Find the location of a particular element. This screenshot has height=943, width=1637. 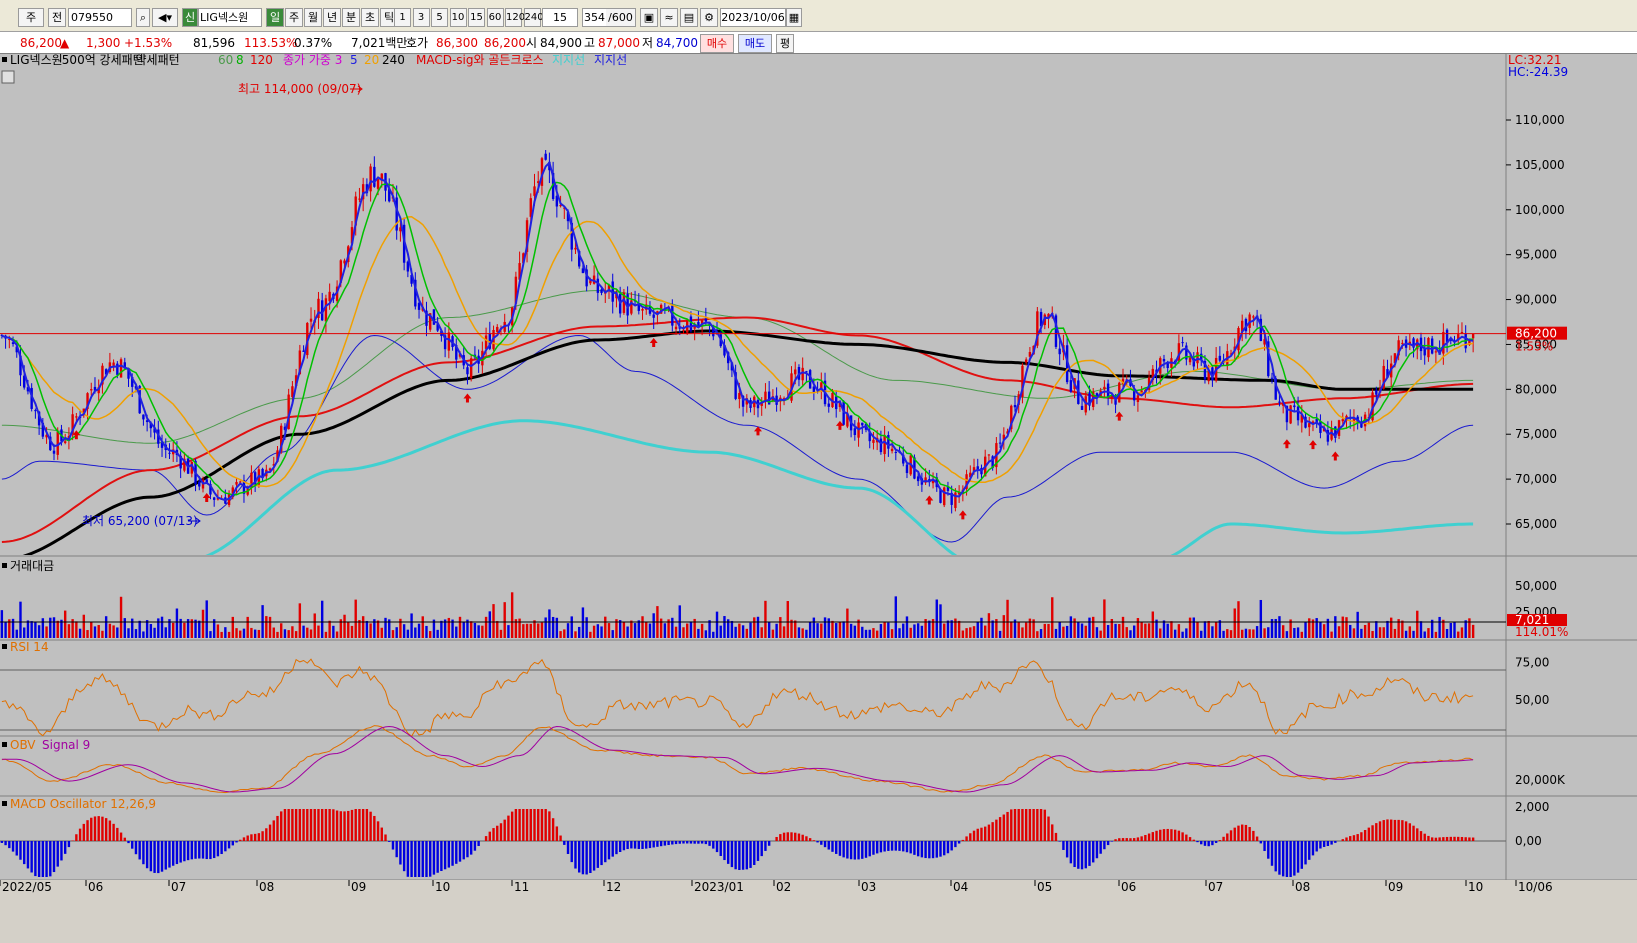

chart-type-icon: ≈ is located at coordinates (669, 17).